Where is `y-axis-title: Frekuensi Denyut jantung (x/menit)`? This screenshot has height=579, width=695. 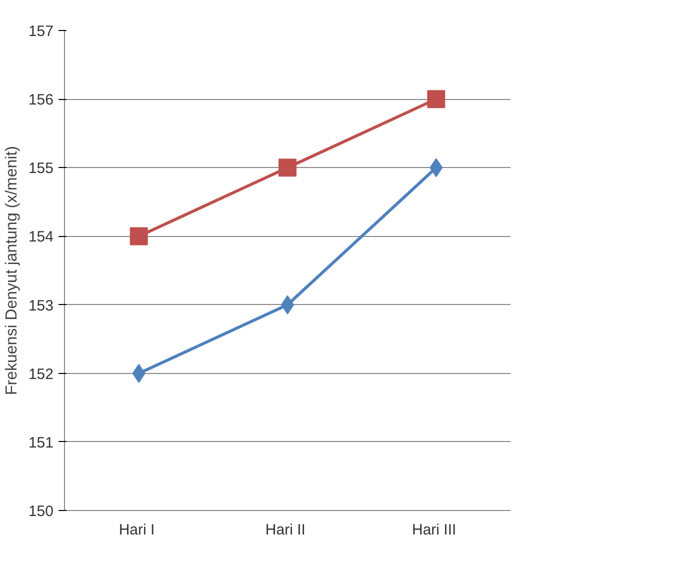 y-axis-title: Frekuensi Denyut jantung (x/menit) is located at coordinates (11, 270).